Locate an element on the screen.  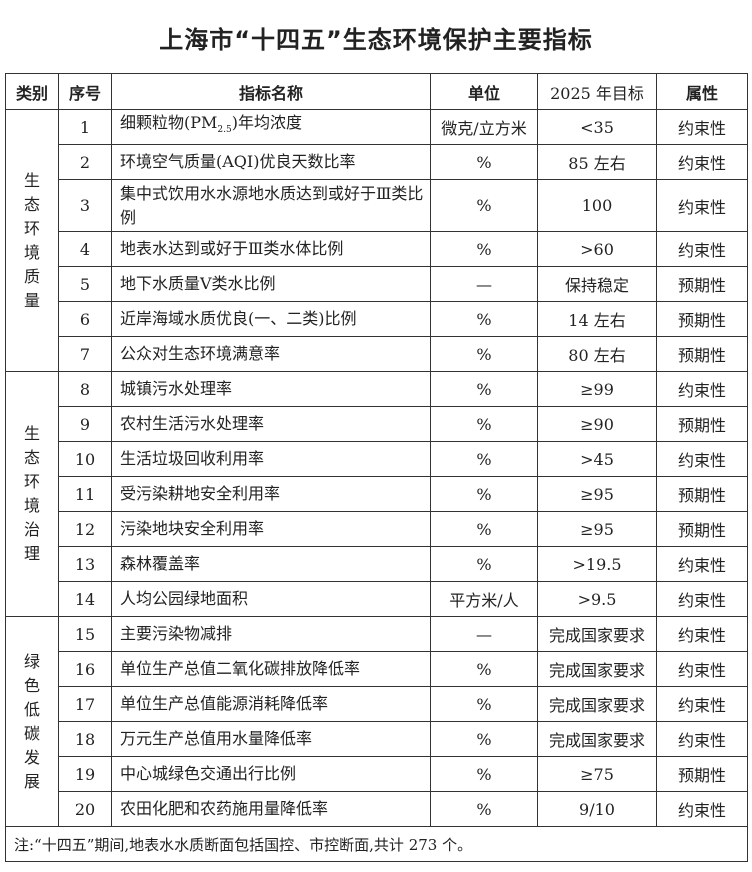
indicator-name: 森林覆盖率 is located at coordinates (271, 564).